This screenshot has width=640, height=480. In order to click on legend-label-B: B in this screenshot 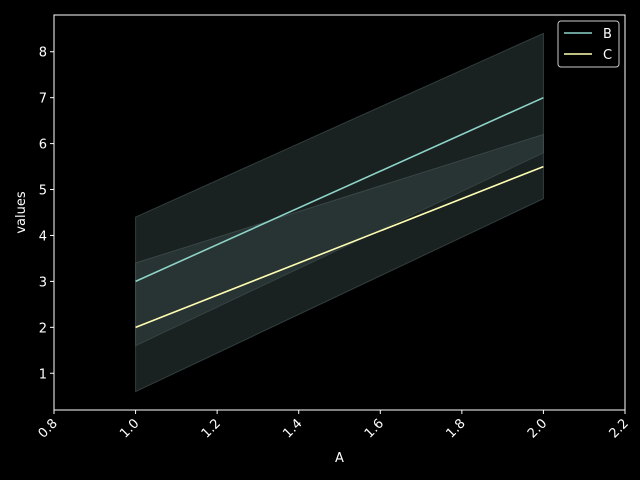, I will do `click(607, 34)`.